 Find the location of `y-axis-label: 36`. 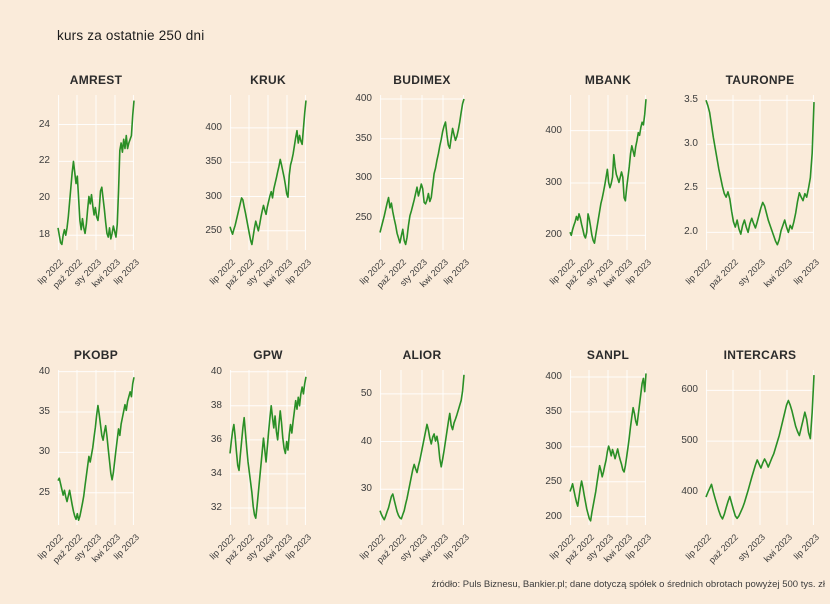

y-axis-label: 36 is located at coordinates (216, 439).